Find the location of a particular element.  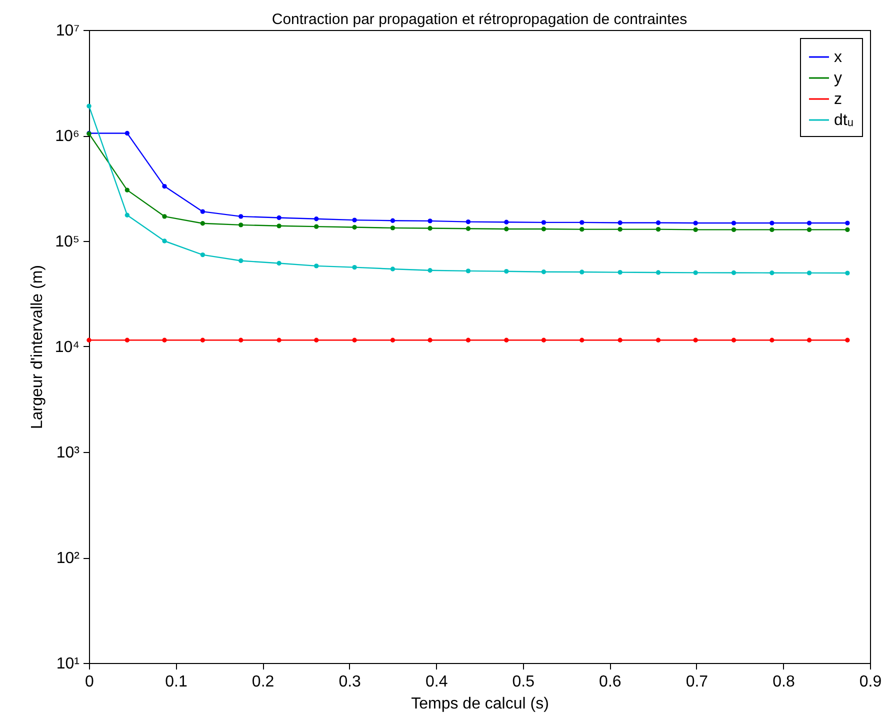

y-tick-label: 10¹ is located at coordinates (68, 664).